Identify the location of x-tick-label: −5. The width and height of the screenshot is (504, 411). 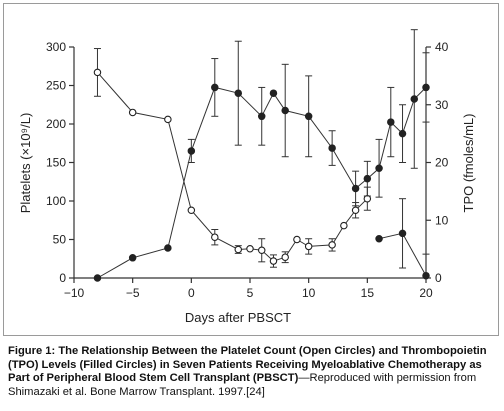
(133, 293).